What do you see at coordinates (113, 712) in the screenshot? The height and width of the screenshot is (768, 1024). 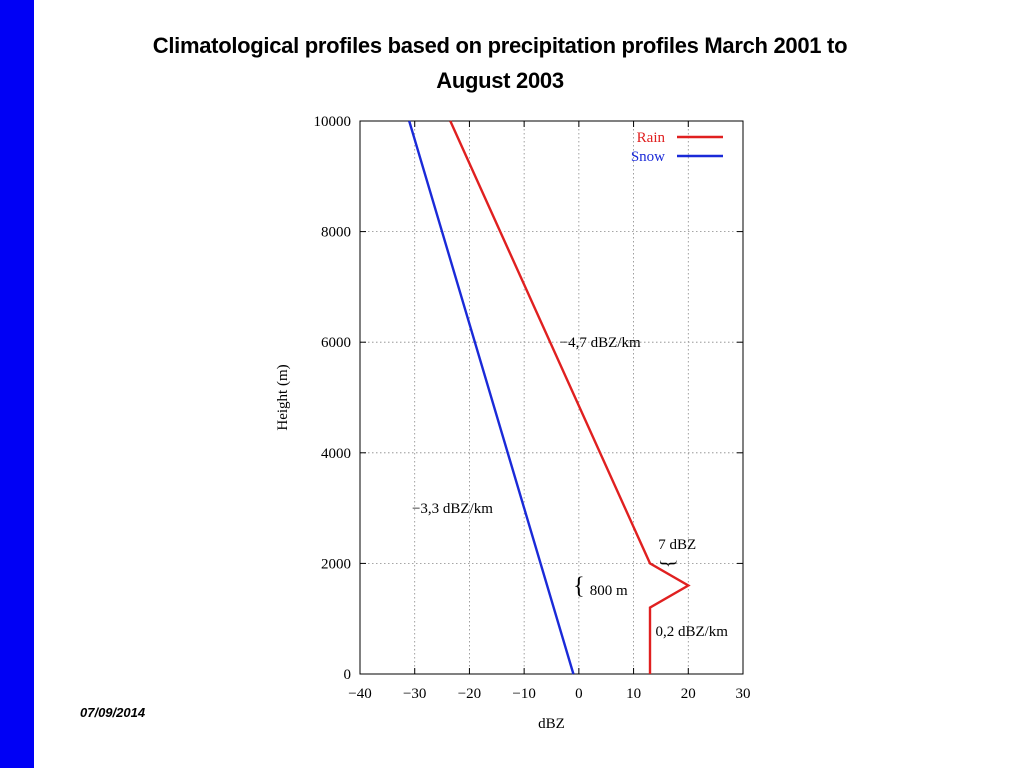 I see `slide-date: 07/09/2014` at bounding box center [113, 712].